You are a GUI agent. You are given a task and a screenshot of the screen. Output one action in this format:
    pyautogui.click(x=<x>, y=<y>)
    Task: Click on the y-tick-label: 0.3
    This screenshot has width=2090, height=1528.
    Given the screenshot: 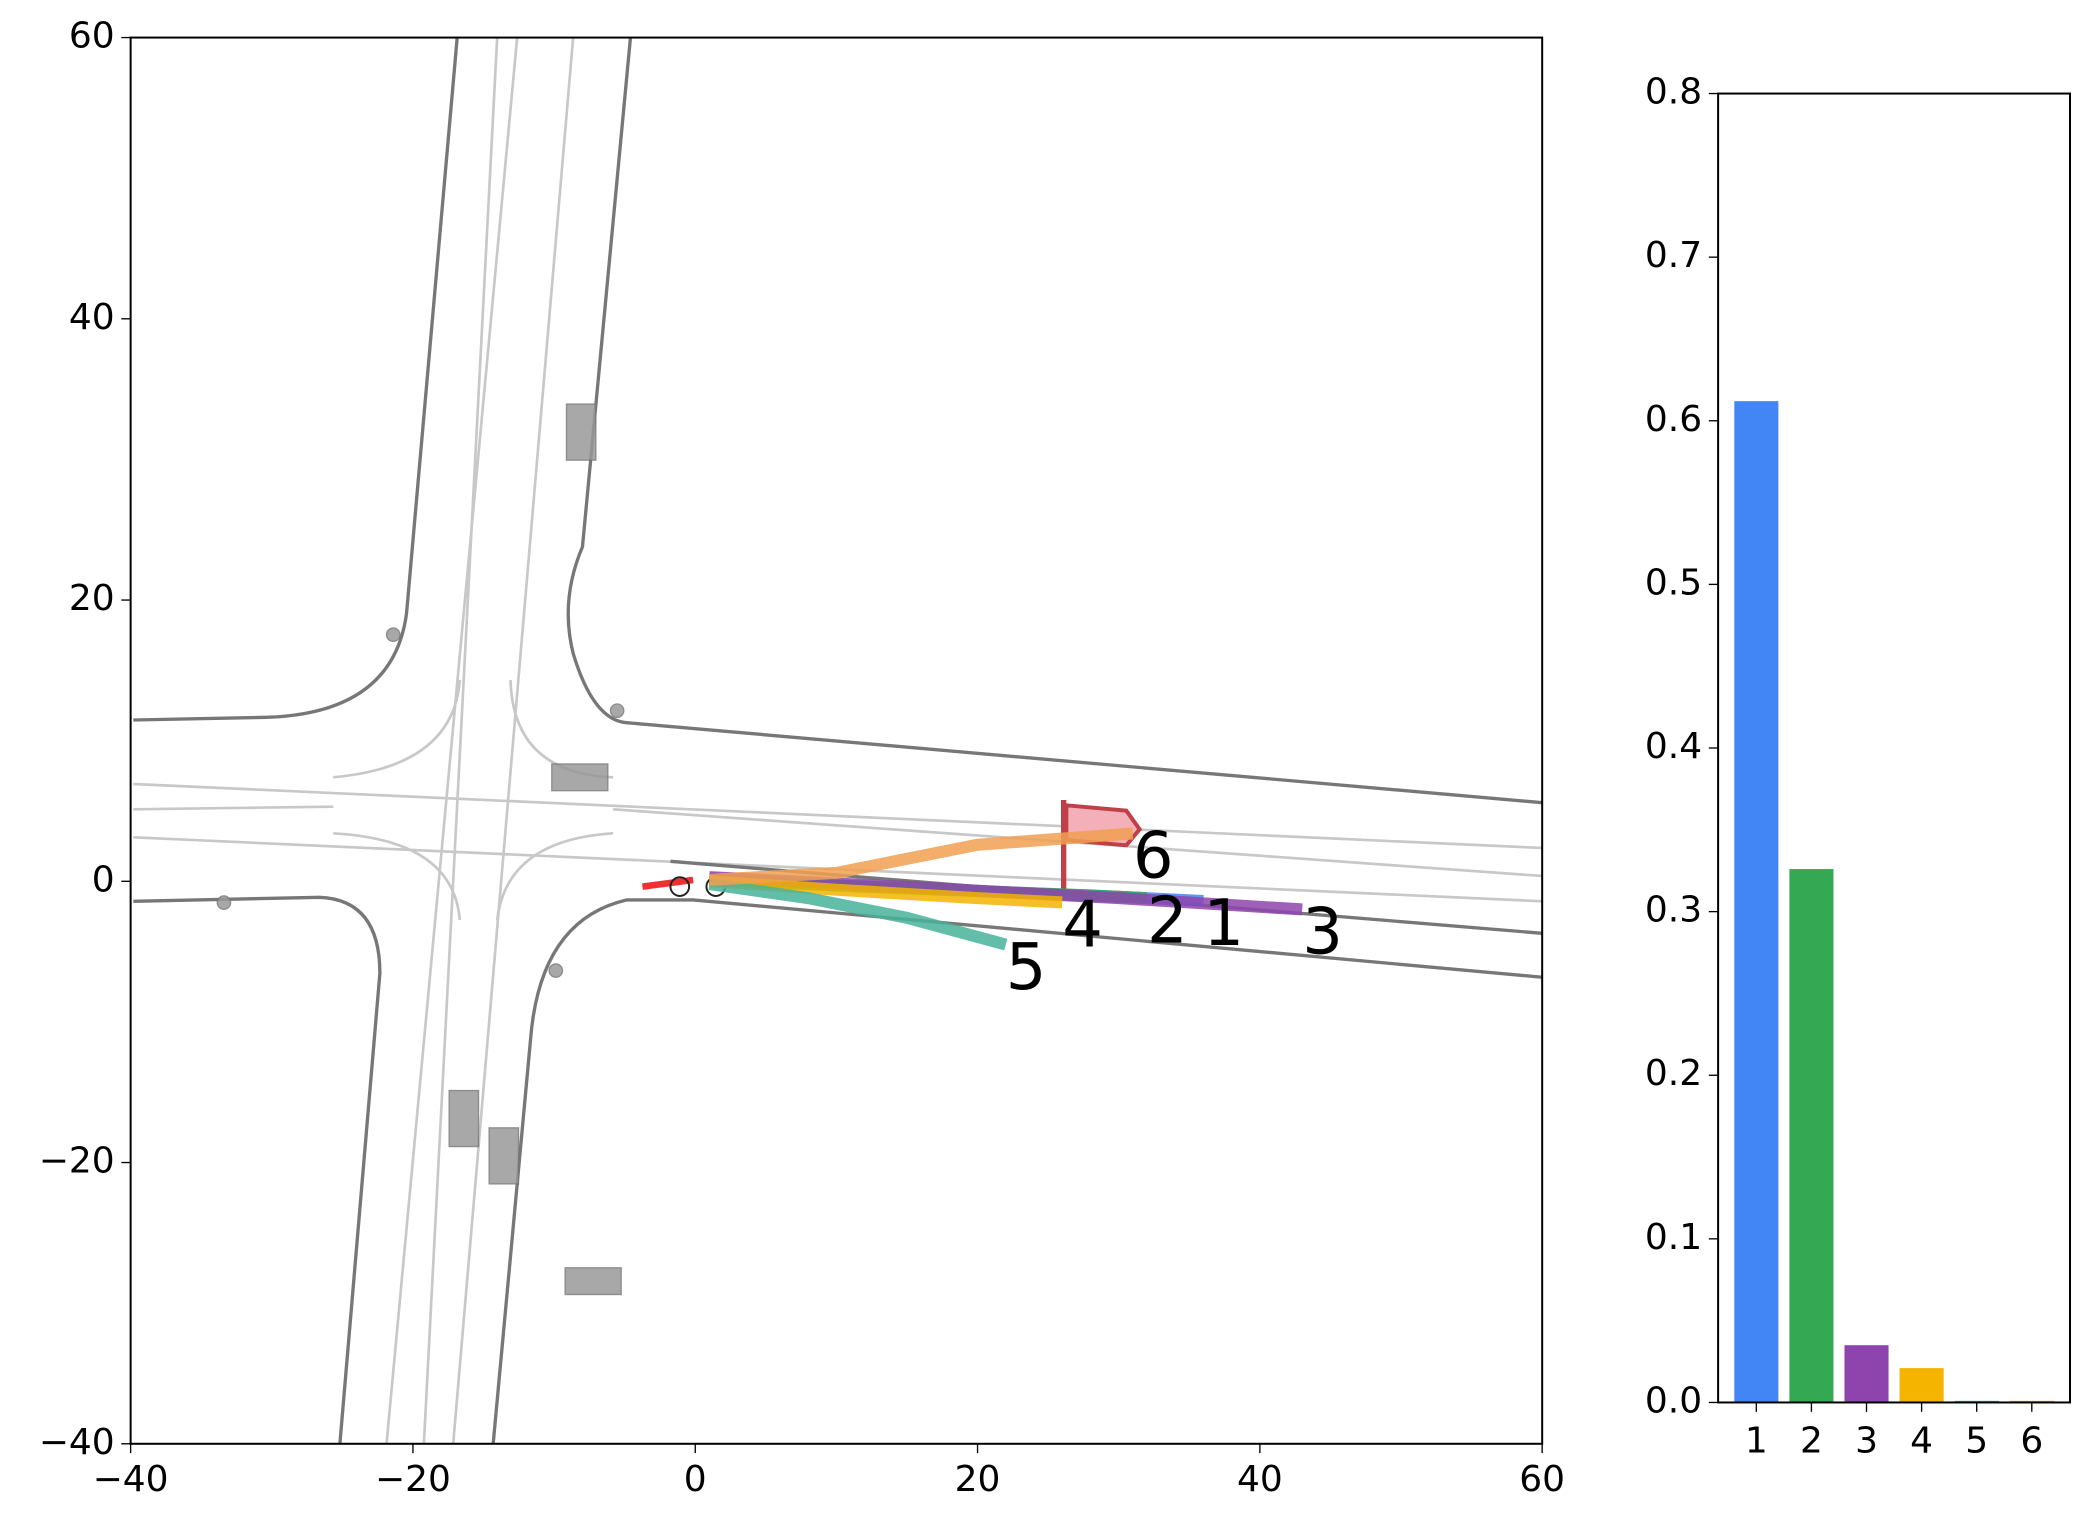 What is the action you would take?
    pyautogui.click(x=1673, y=910)
    